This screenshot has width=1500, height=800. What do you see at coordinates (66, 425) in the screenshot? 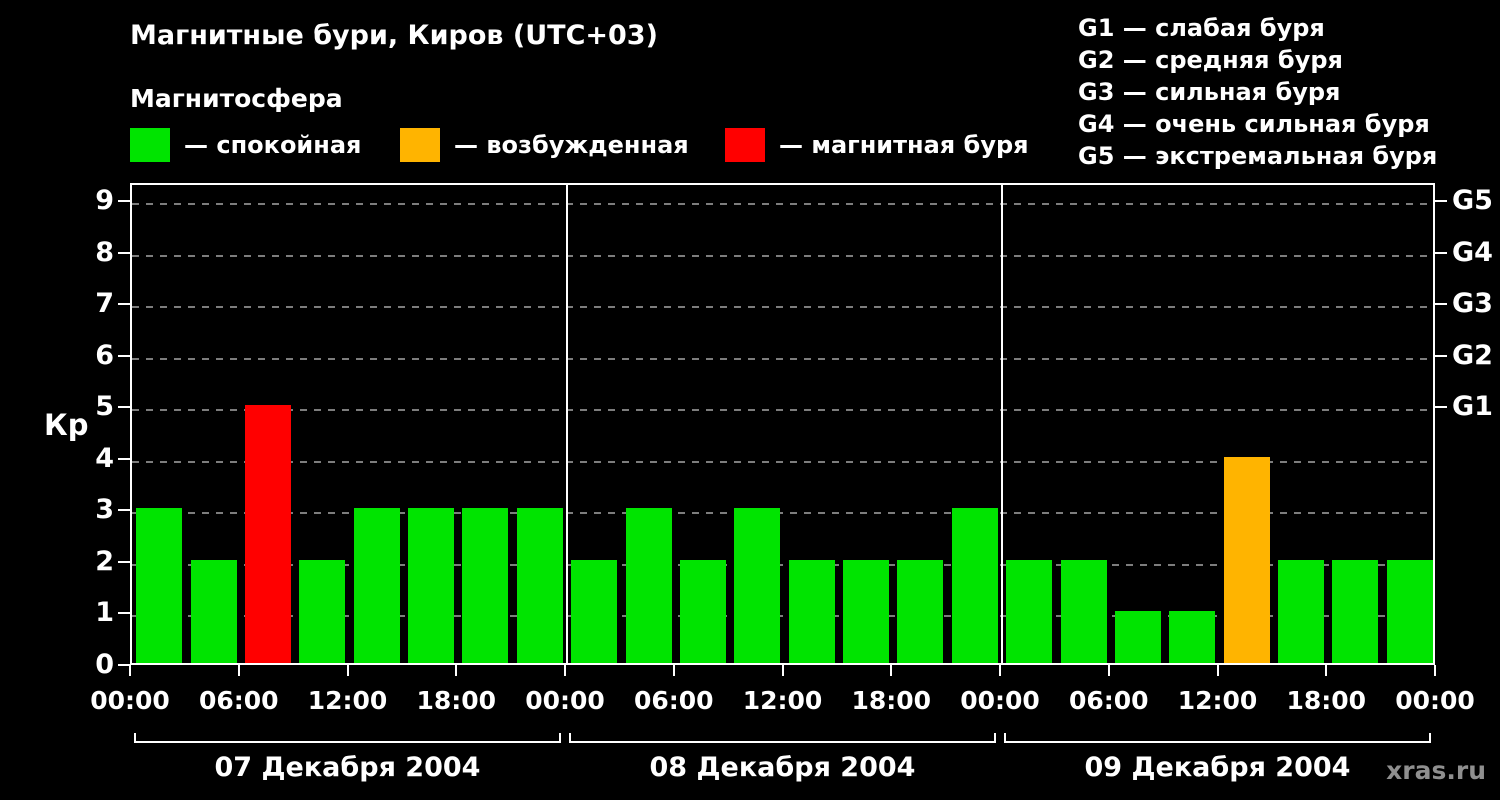
I see `kp-axis-label: Кр` at bounding box center [66, 425].